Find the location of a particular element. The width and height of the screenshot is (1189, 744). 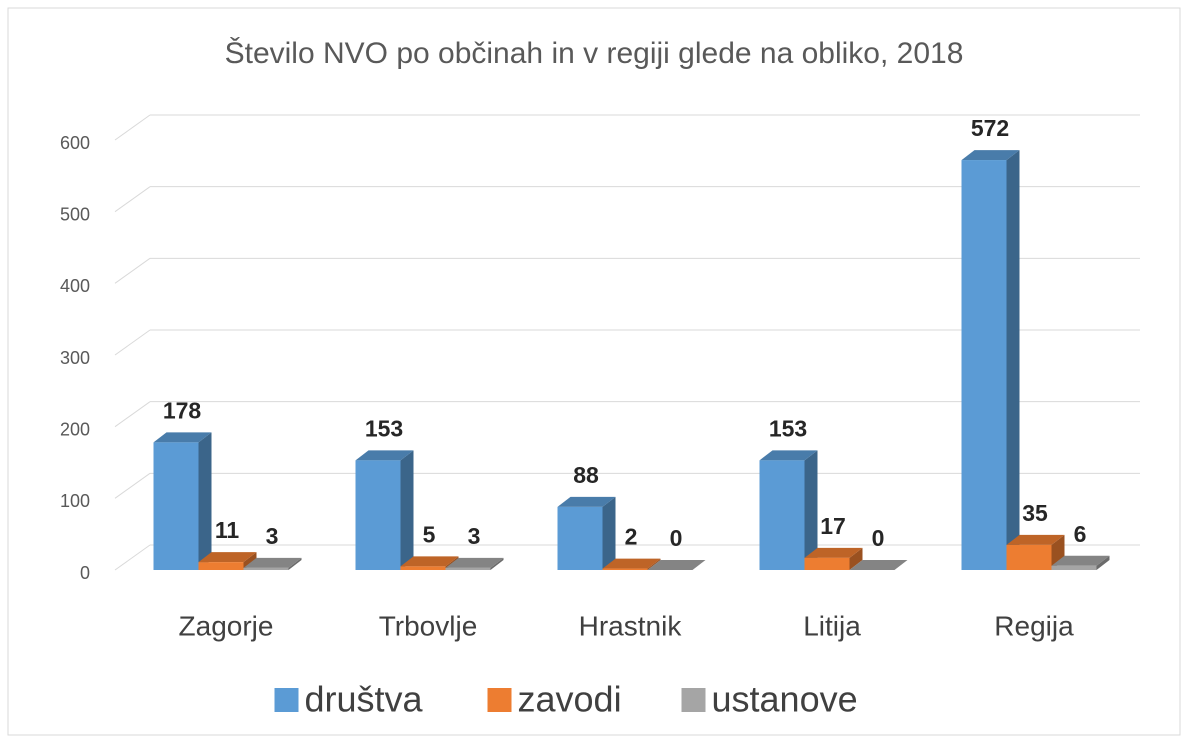

y-tick-label: 0 is located at coordinates (85, 573).